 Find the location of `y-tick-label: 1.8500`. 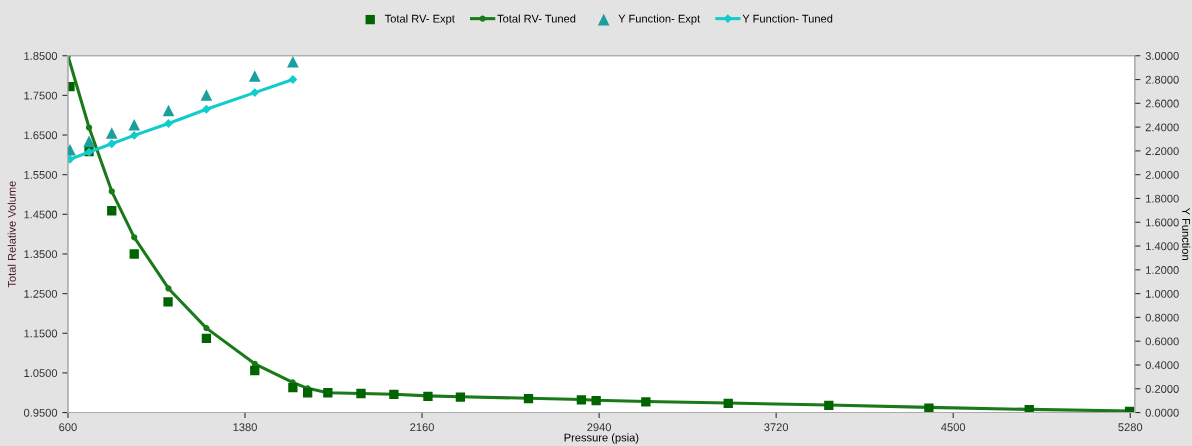

y-tick-label: 1.8500 is located at coordinates (41, 56).